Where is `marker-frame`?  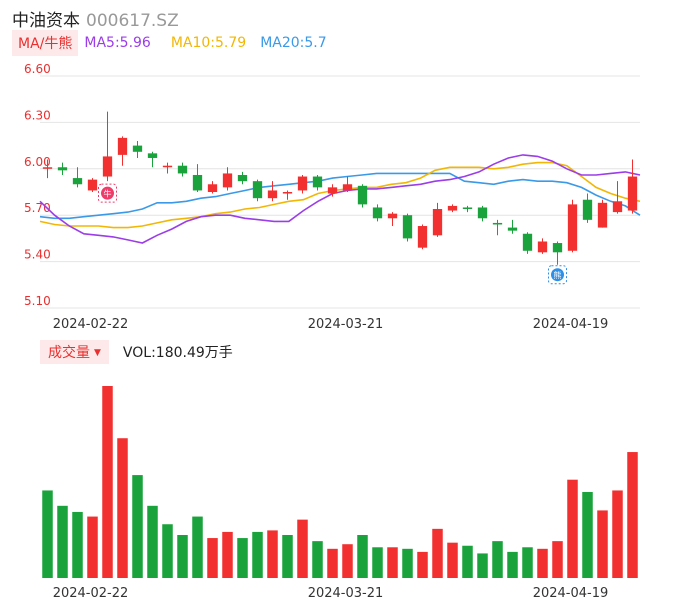 marker-frame is located at coordinates (107, 193).